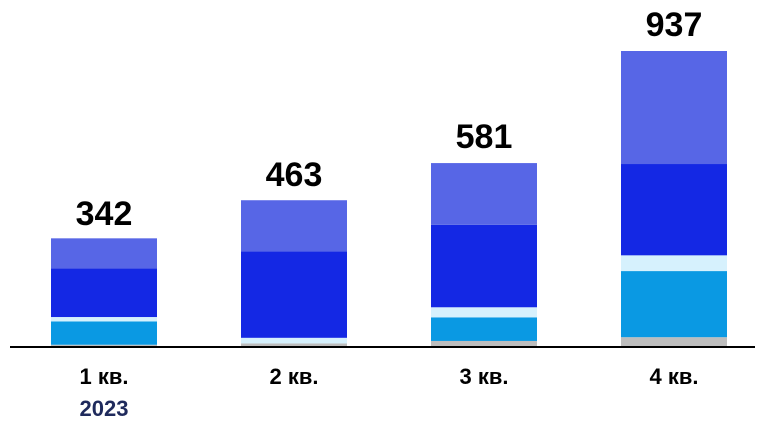  I want to click on bar-segment-q1-s4, so click(104, 293).